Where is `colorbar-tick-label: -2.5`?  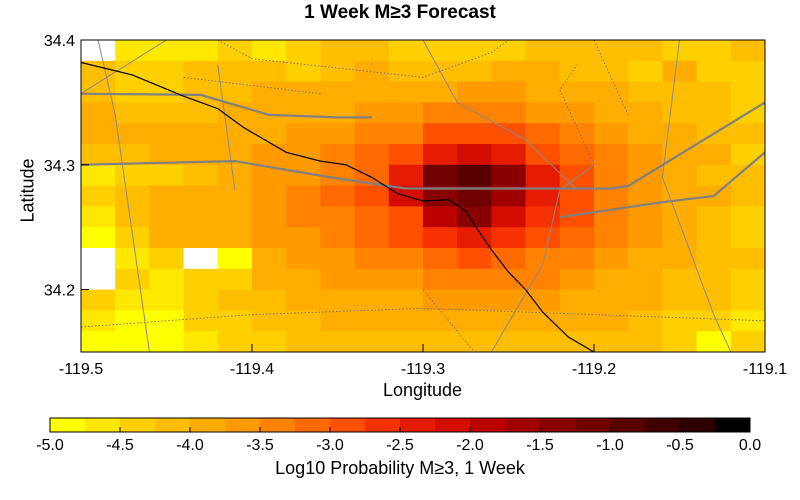
colorbar-tick-label: -2.5 is located at coordinates (400, 445).